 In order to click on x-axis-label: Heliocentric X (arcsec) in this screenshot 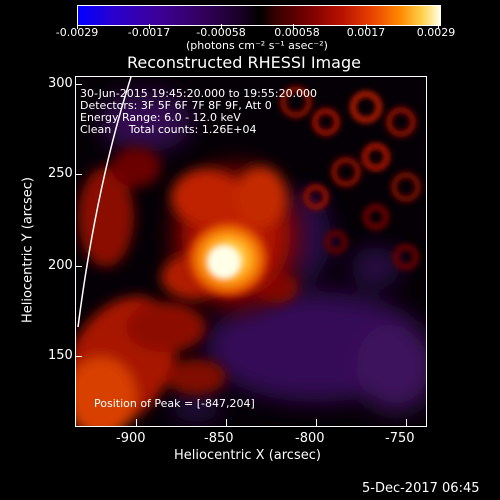, I will do `click(247, 455)`.